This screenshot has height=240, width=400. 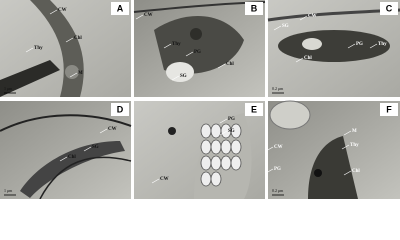 I want to click on panel-label: E, so click(x=254, y=109).